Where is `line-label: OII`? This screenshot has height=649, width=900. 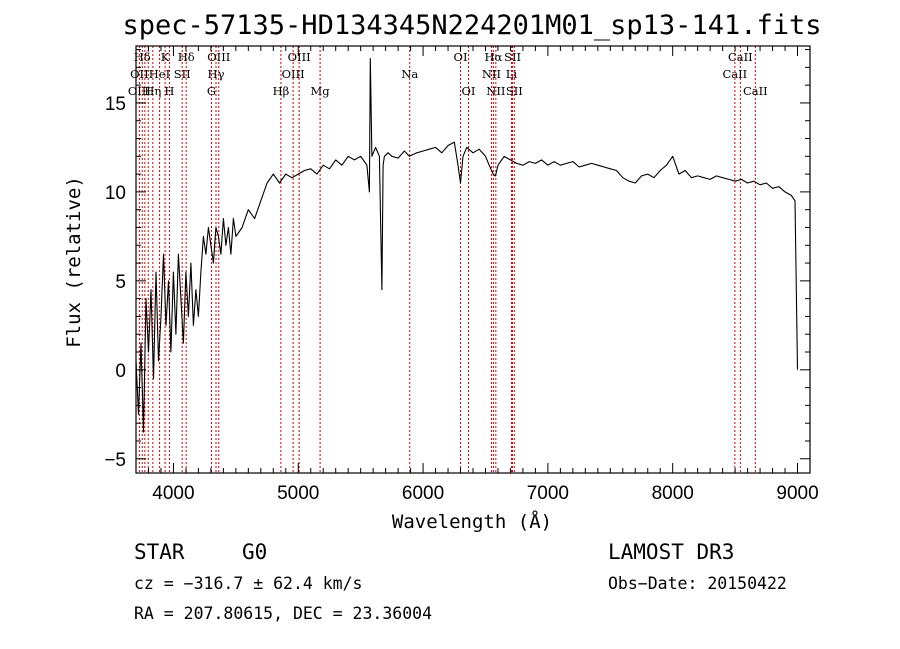 line-label: OII is located at coordinates (139, 74).